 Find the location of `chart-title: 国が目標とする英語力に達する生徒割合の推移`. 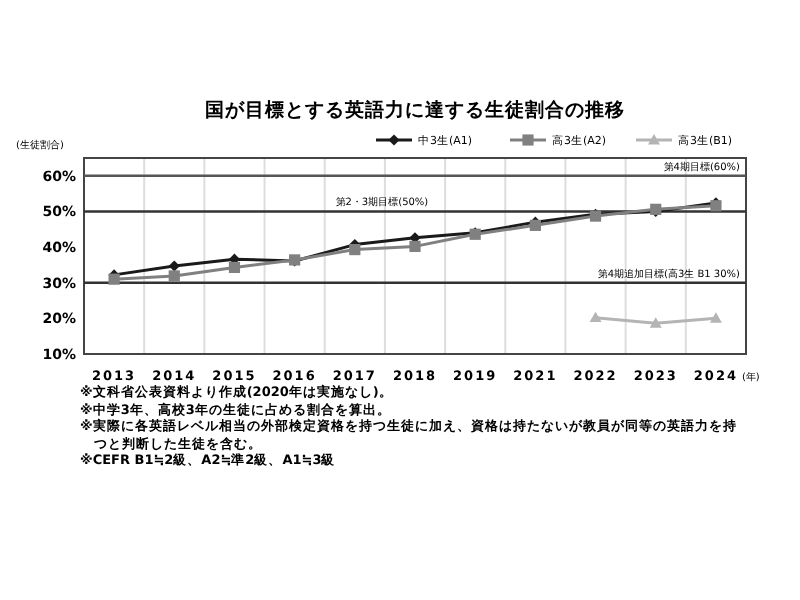

chart-title: 国が目標とする英語力に達する生徒割合の推移 is located at coordinates (415, 110).